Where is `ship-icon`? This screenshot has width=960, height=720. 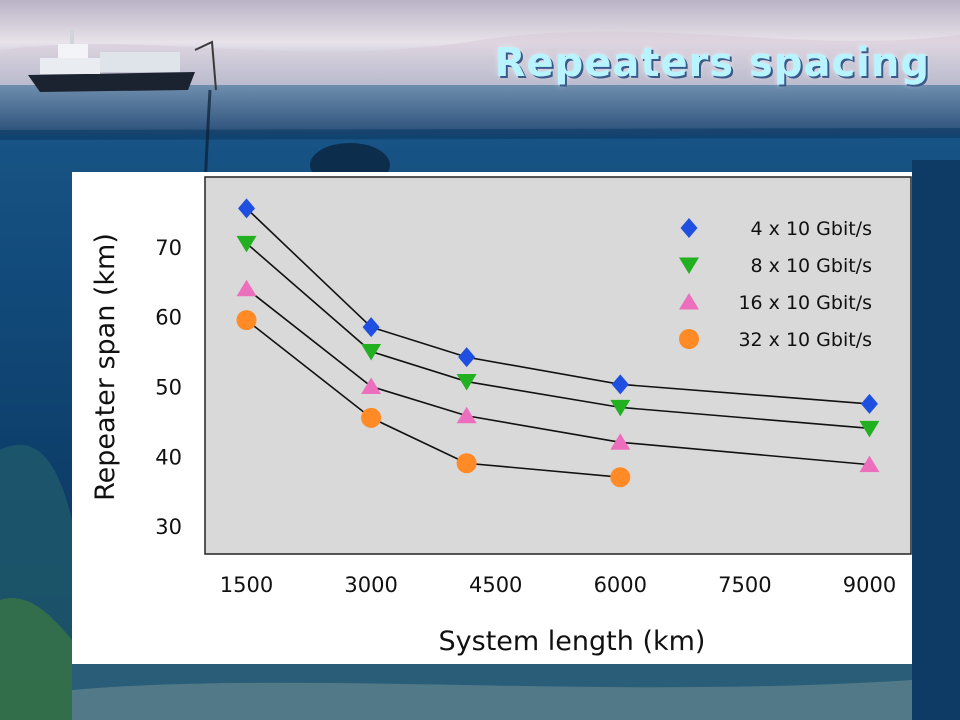 ship-icon is located at coordinates (122, 61).